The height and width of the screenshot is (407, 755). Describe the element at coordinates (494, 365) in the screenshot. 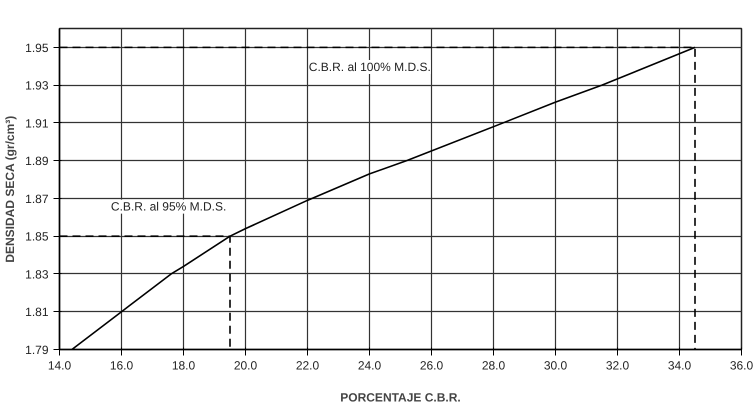

I see `x-tick-label: 28.0` at that location.